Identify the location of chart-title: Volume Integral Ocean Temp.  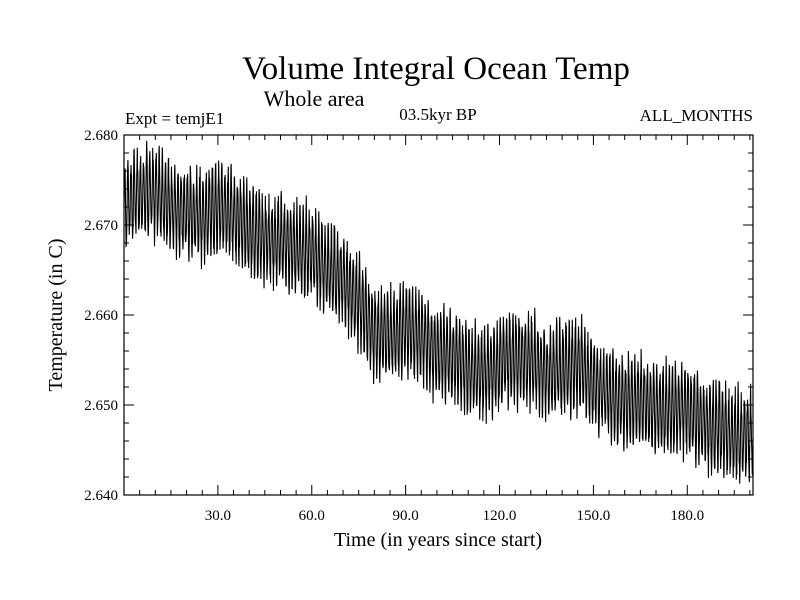
(436, 69).